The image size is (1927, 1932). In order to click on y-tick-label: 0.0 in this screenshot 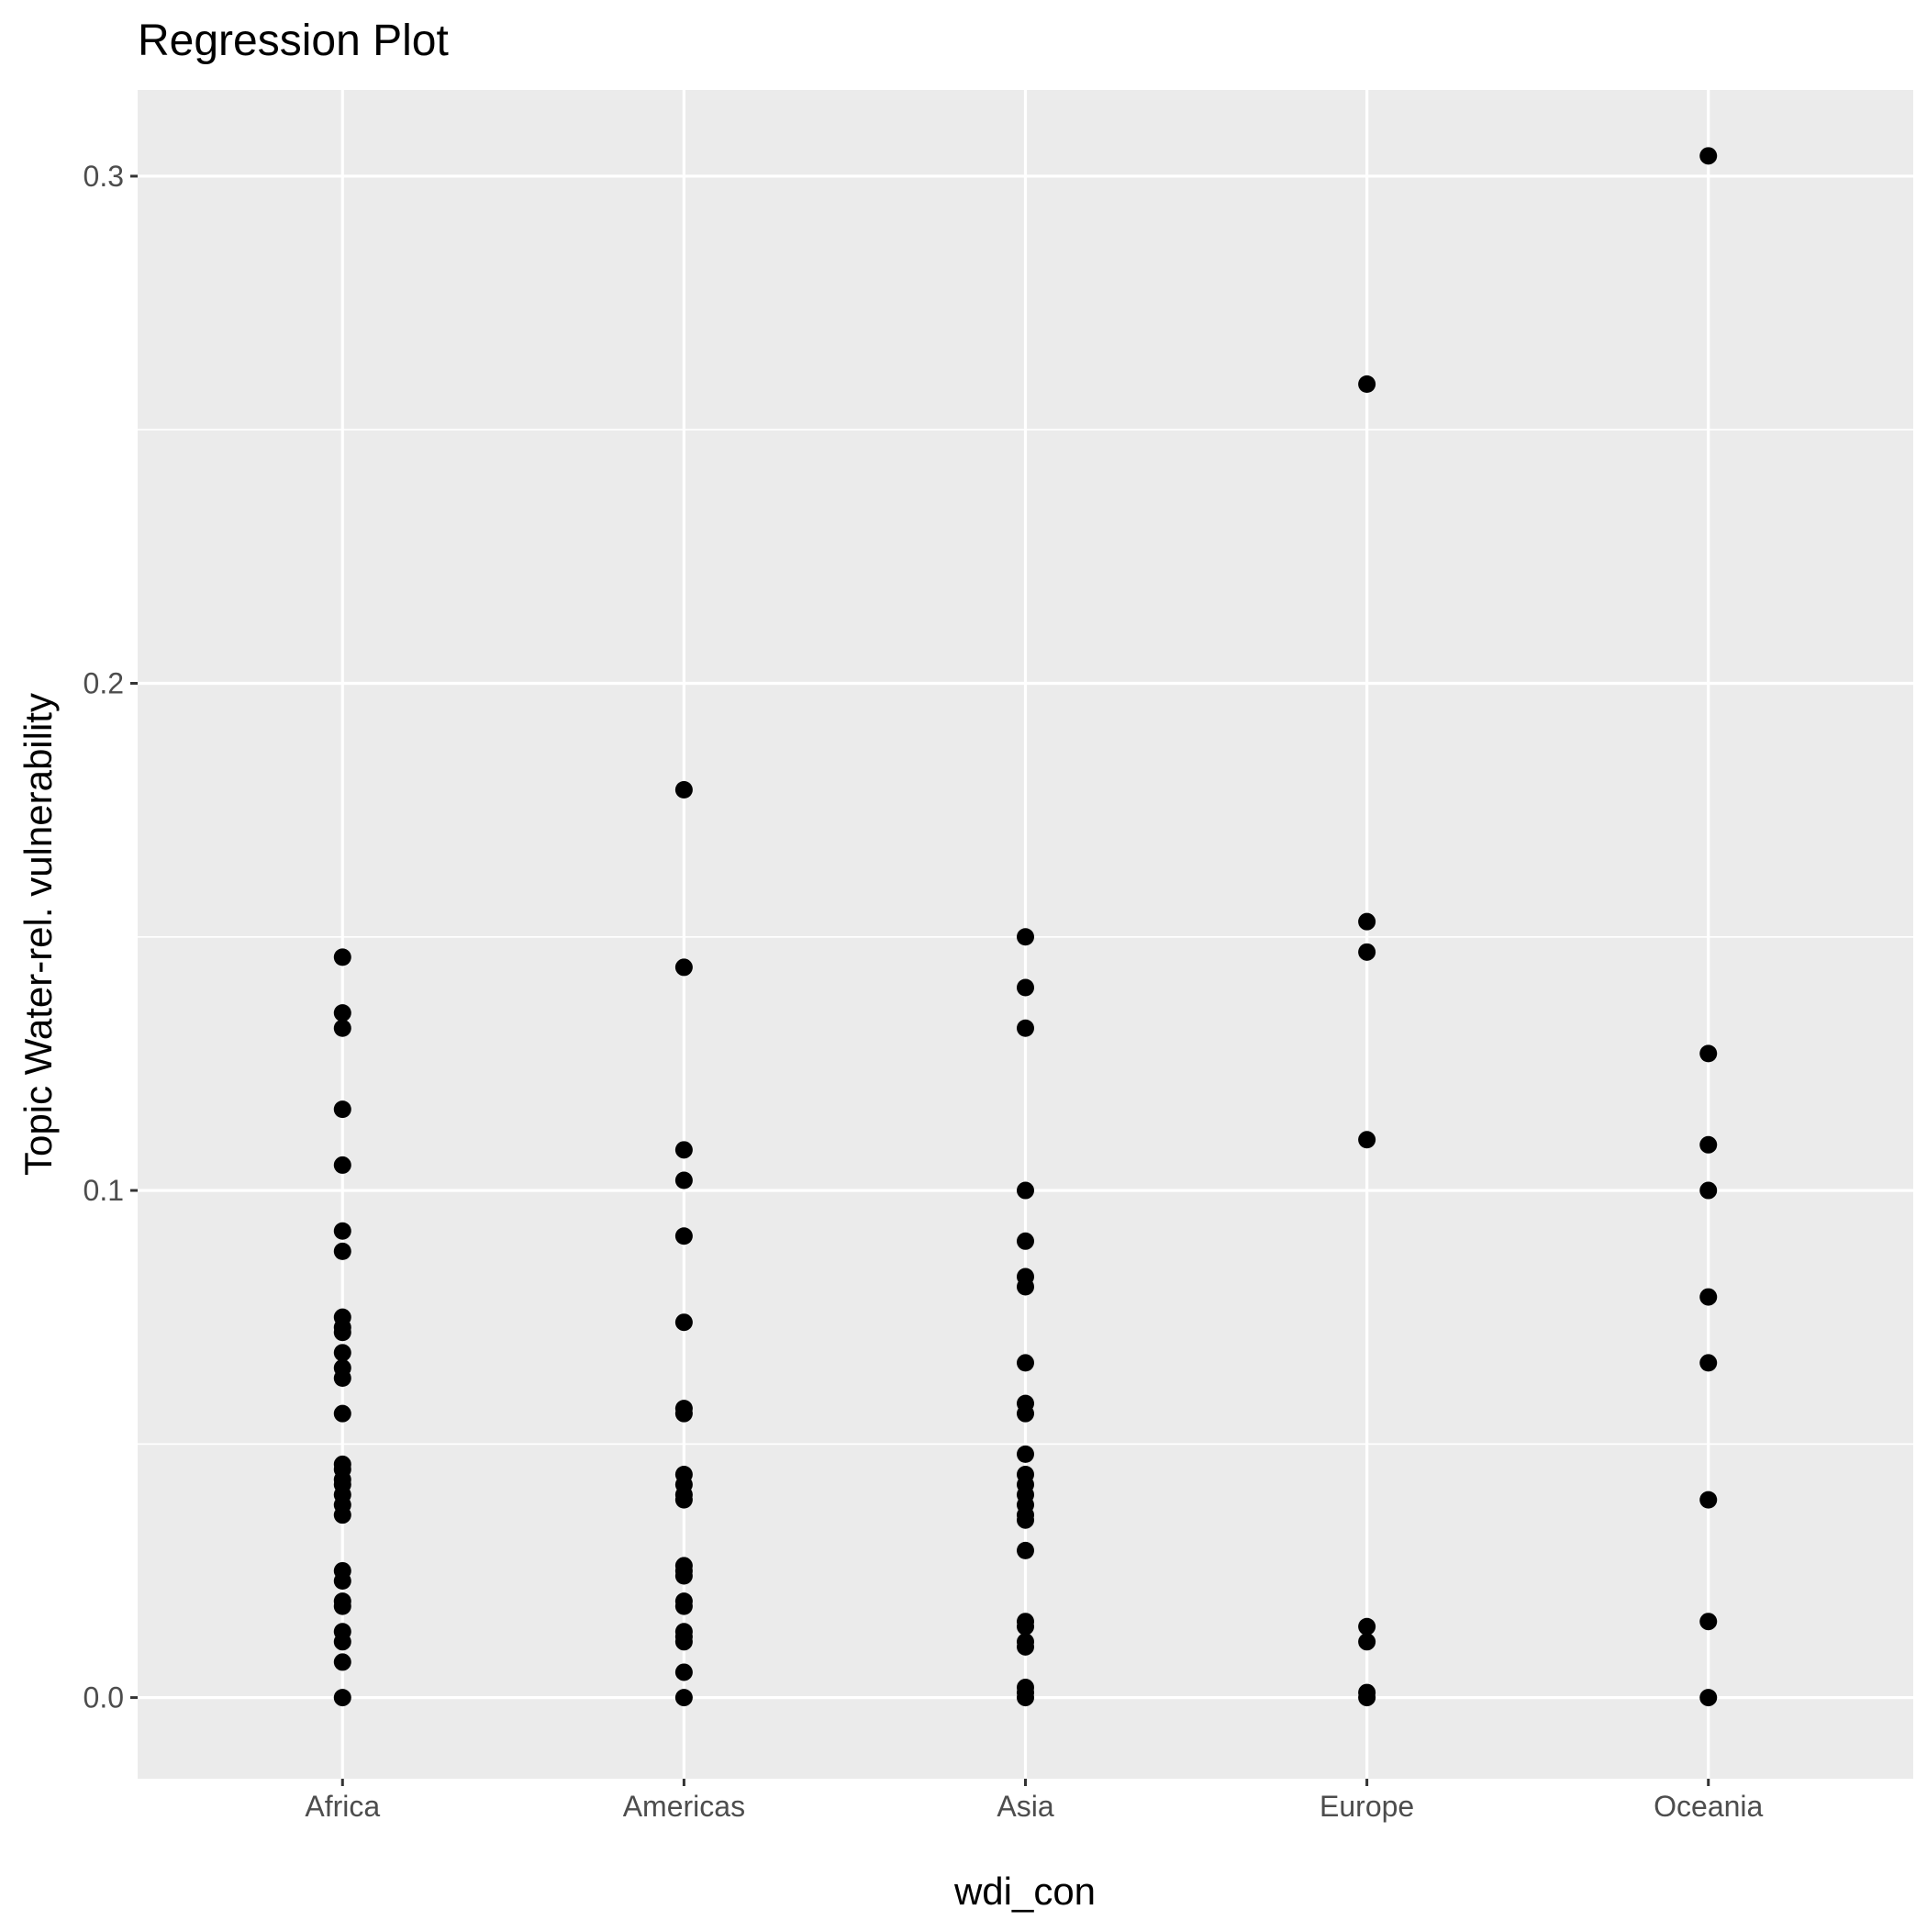, I will do `click(104, 1697)`.